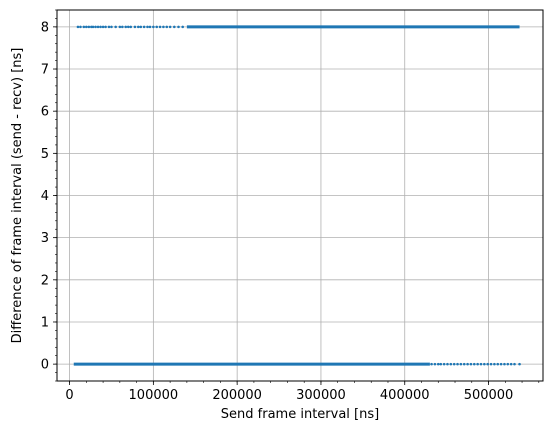 Image resolution: width=554 pixels, height=432 pixels. I want to click on y-tick-label: 1, so click(45, 322).